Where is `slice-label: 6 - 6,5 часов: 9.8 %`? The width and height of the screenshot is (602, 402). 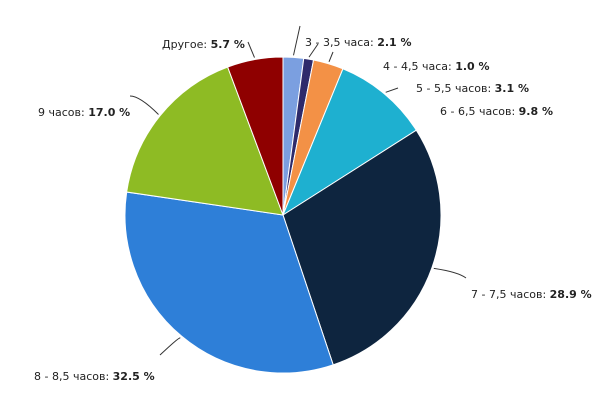
slice-label: 6 - 6,5 часов: 9.8 % is located at coordinates (496, 111).